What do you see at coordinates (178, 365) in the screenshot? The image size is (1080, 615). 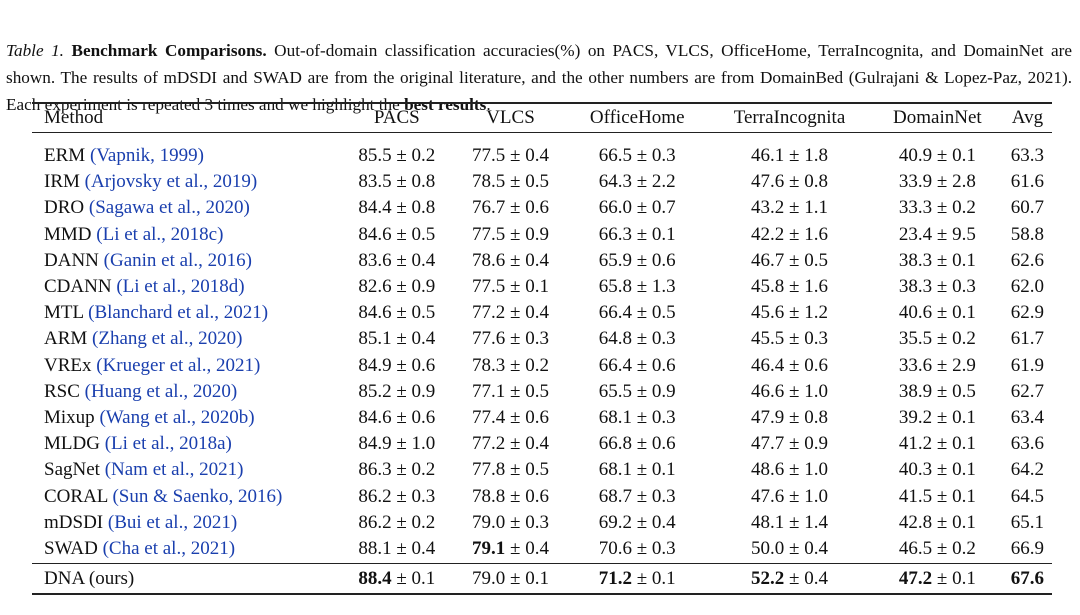 I see `citation-link: (Krueger et al., 2021)` at bounding box center [178, 365].